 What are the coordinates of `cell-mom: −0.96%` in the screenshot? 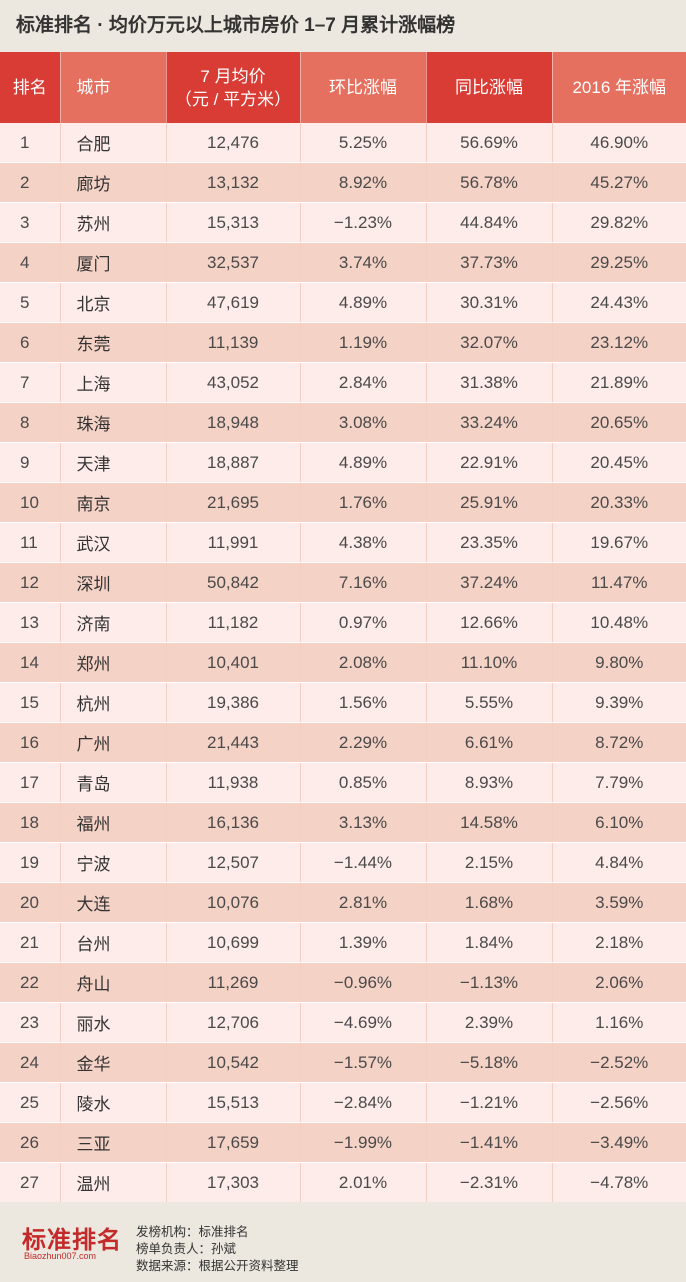 It's located at (363, 982).